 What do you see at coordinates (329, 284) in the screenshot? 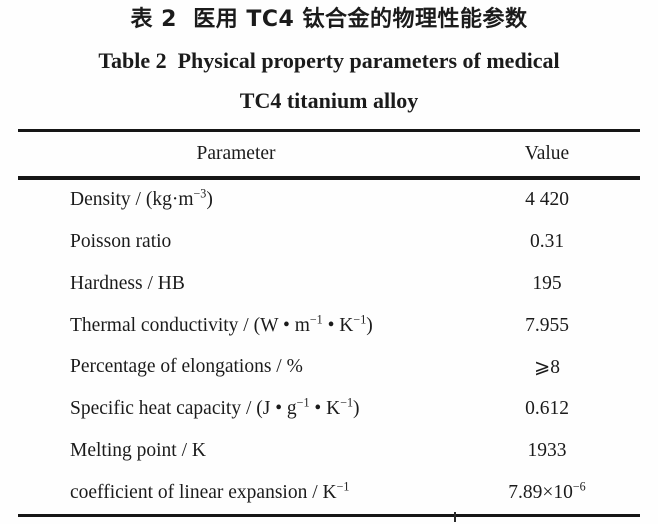
I see `table-row: Hardness / HB 195` at bounding box center [329, 284].